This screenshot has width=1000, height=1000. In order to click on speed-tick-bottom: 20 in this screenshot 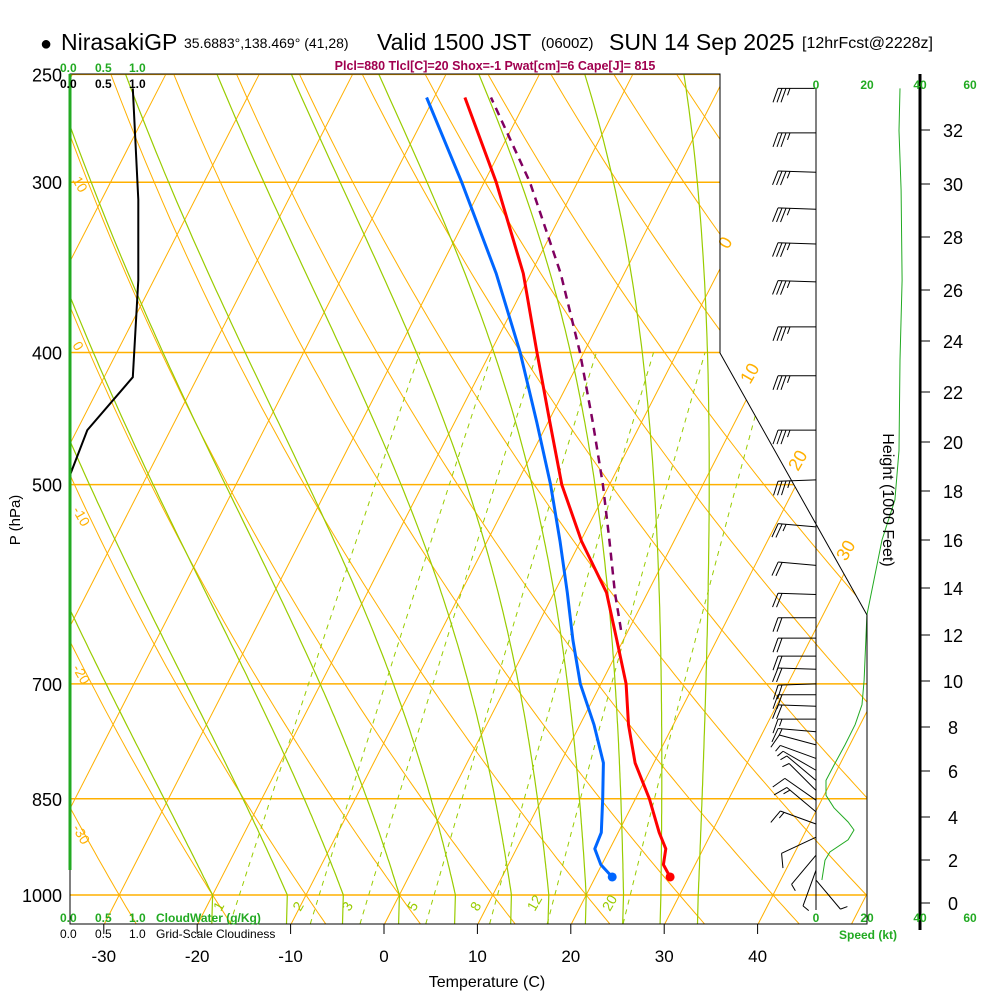, I will do `click(867, 918)`.